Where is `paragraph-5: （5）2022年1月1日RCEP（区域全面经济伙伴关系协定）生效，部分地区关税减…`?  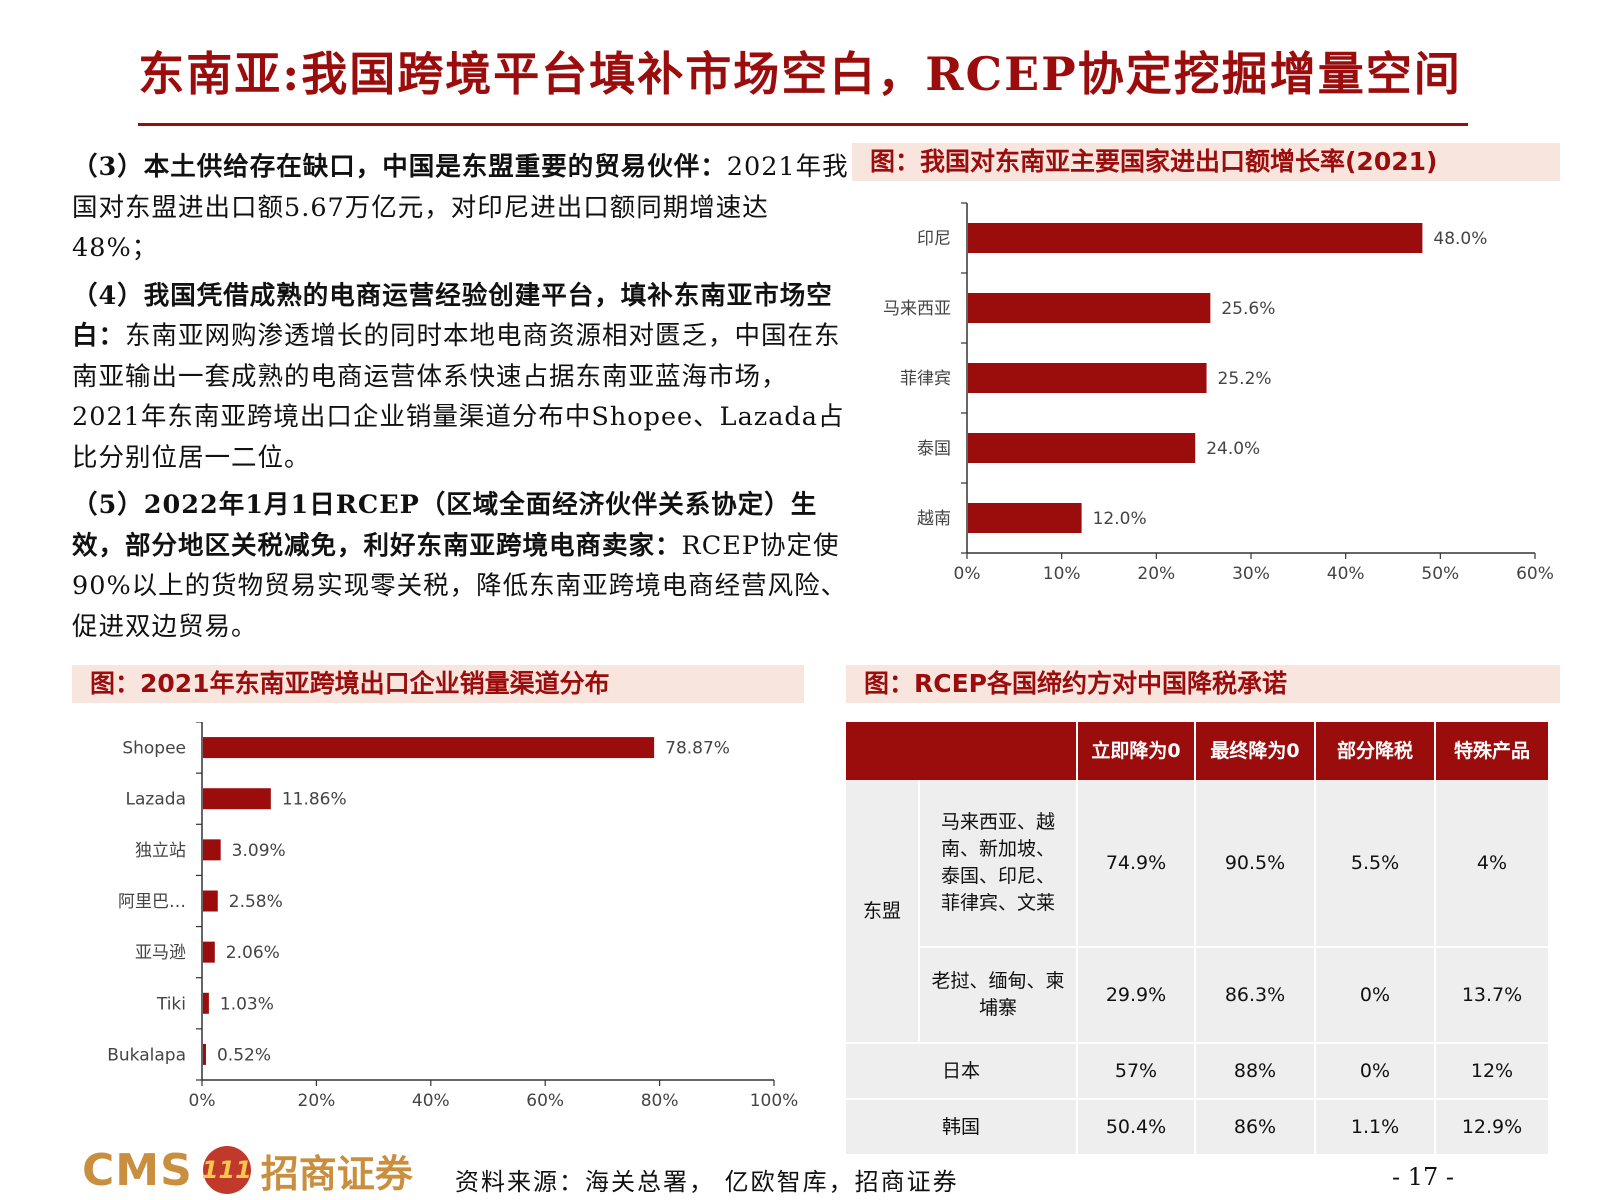 paragraph-5: （5）2022年1月1日RCEP（区域全面经济伙伴关系协定）生效，部分地区关税减… is located at coordinates (462, 566).